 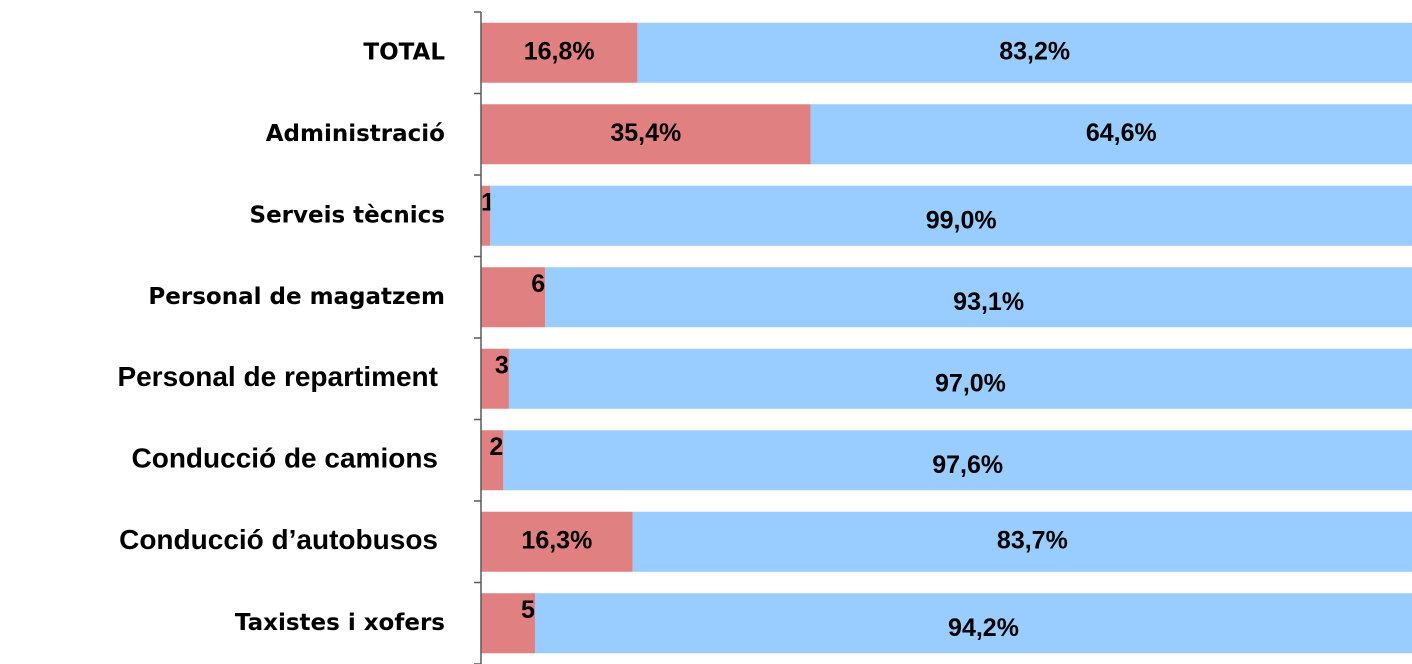 I want to click on value-label: 35,4%, so click(x=645, y=133).